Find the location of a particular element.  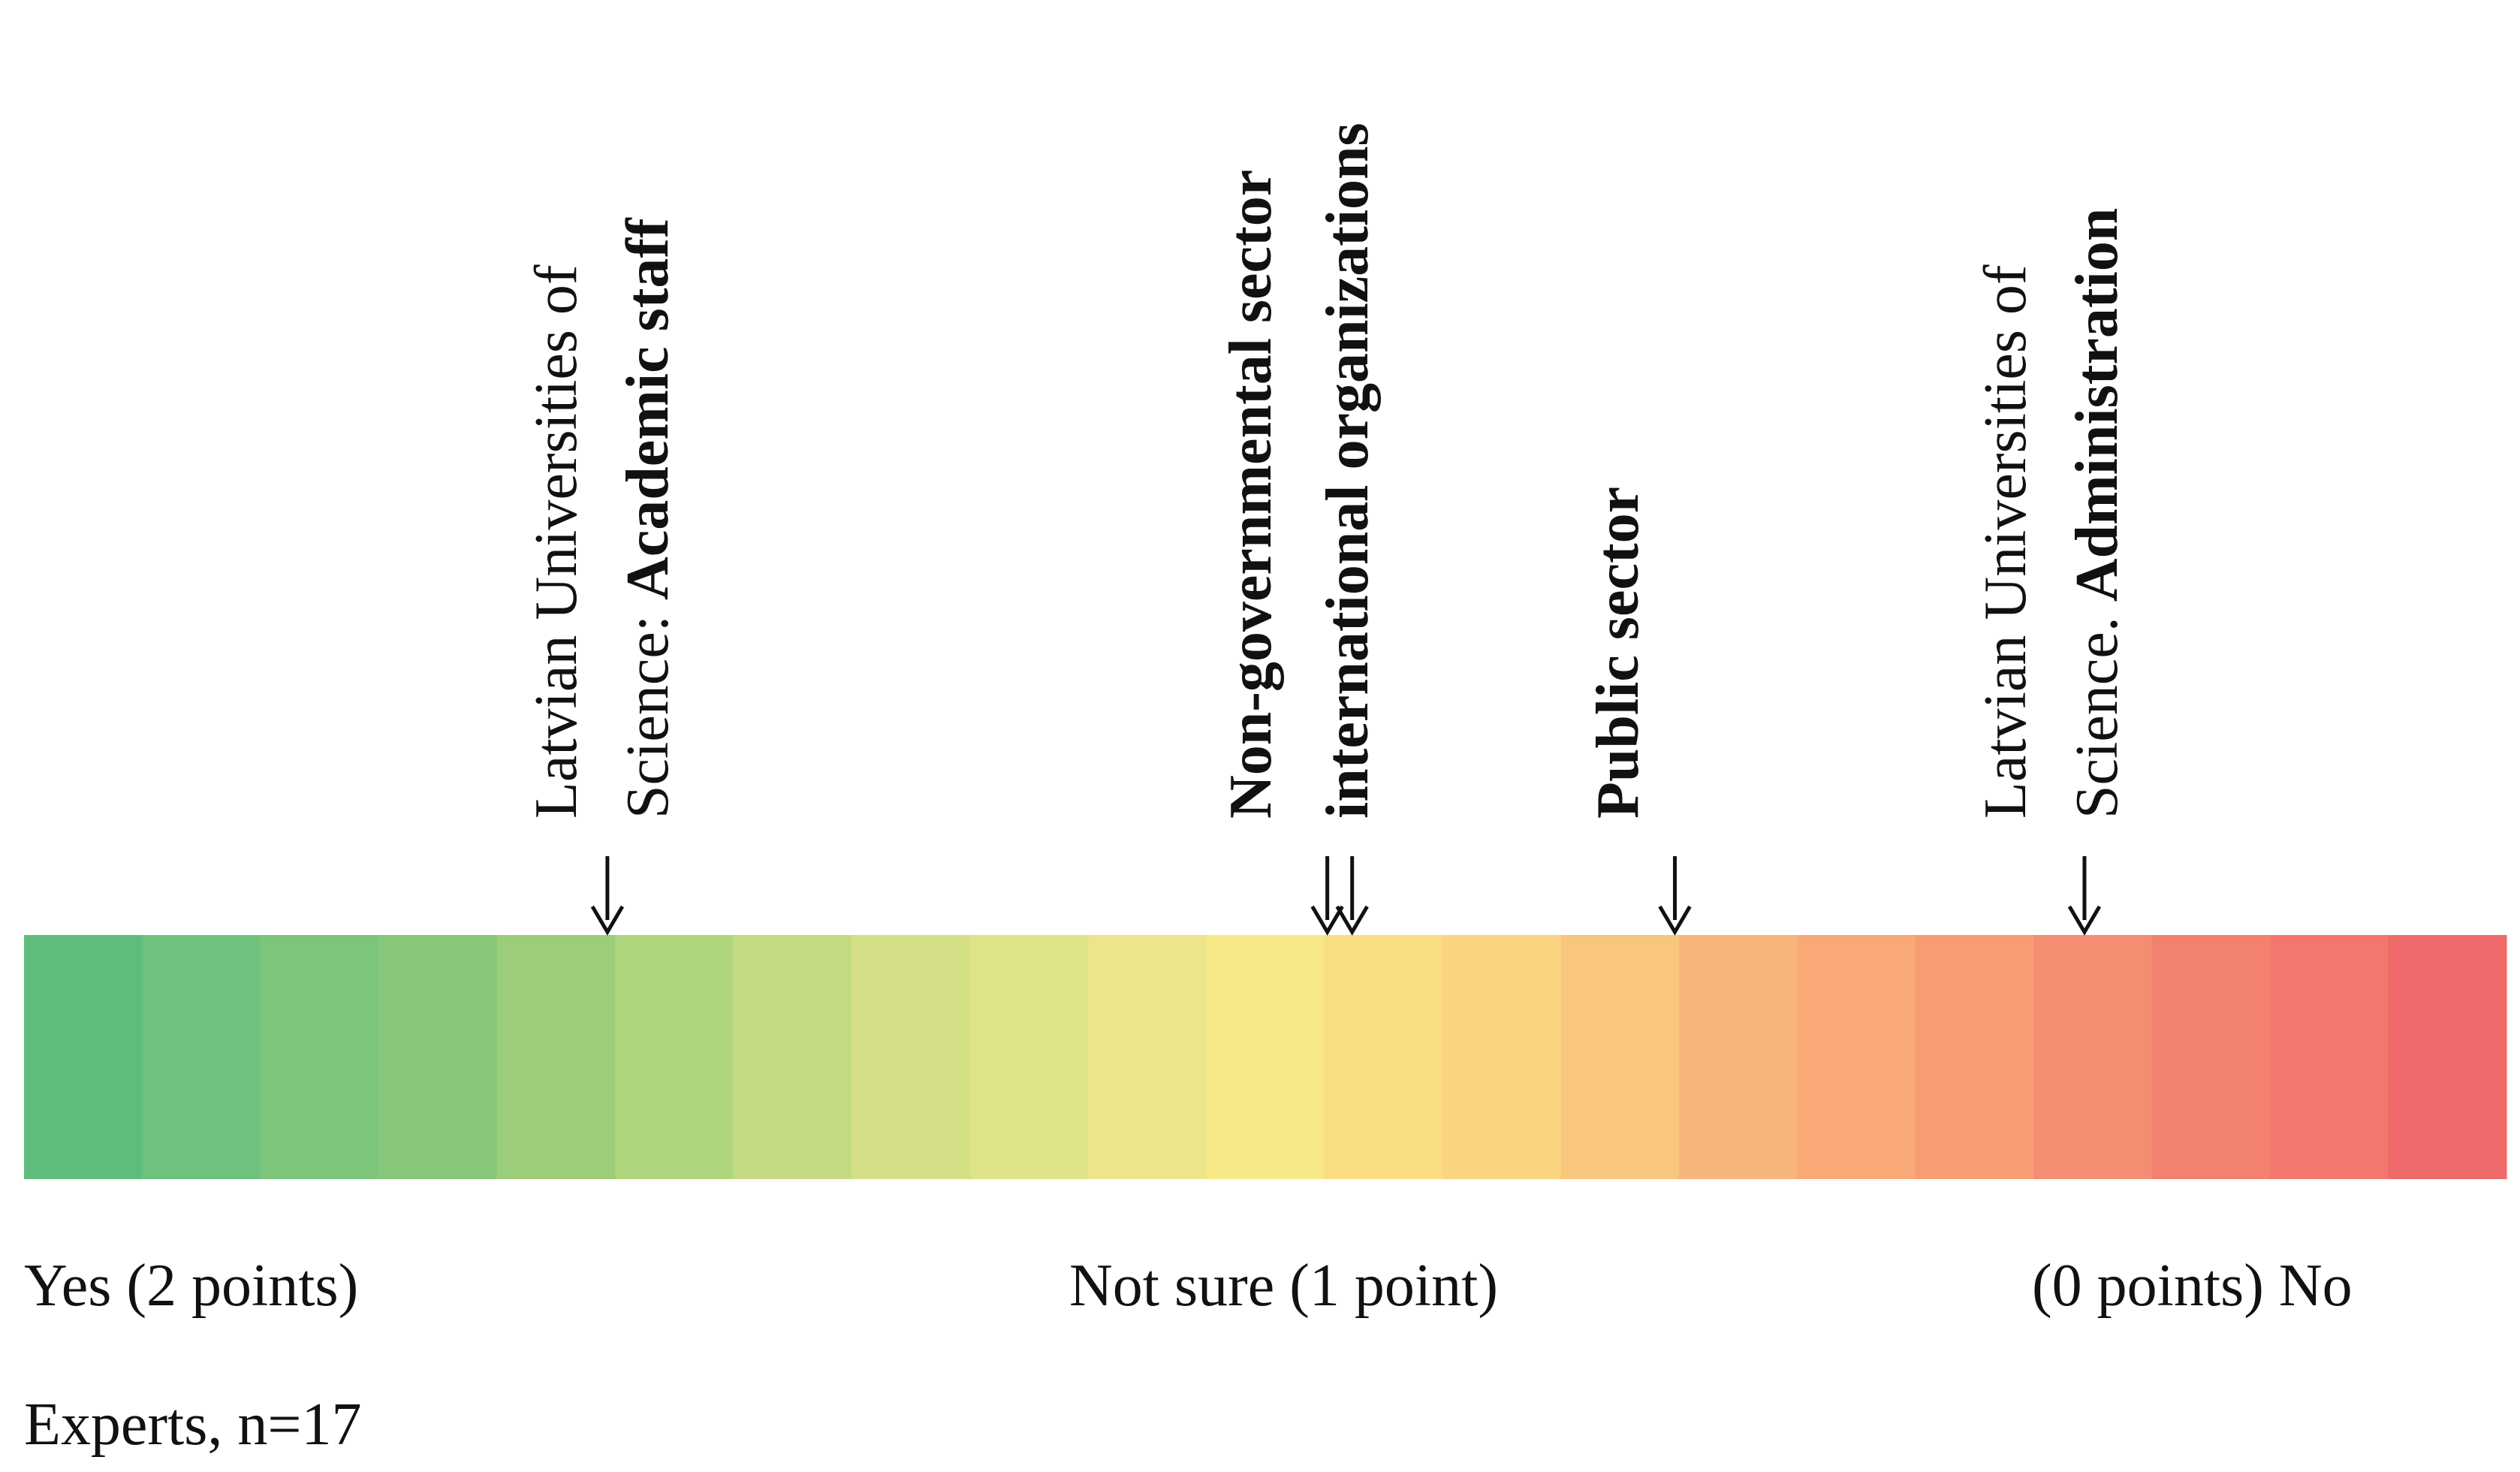

scale-label-not-sure: Not sure (1 point) is located at coordinates (1284, 1286).